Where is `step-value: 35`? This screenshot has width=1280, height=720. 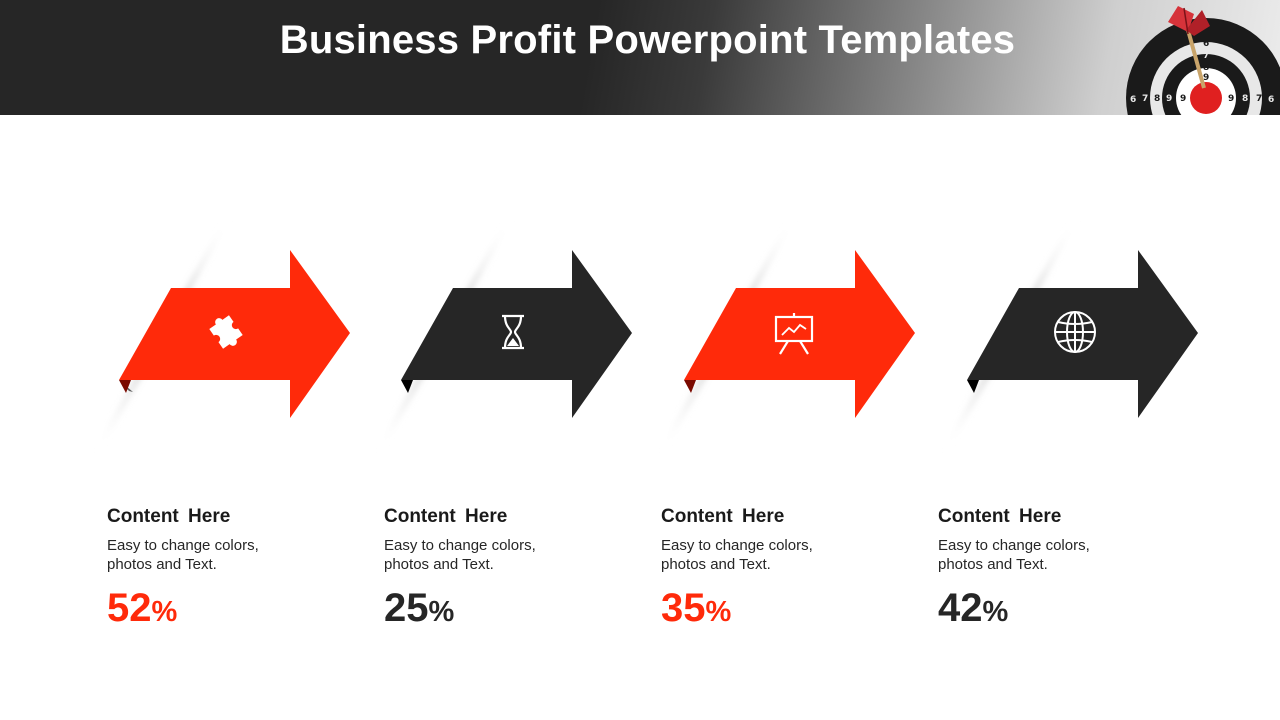
step-value: 35 is located at coordinates (683, 608).